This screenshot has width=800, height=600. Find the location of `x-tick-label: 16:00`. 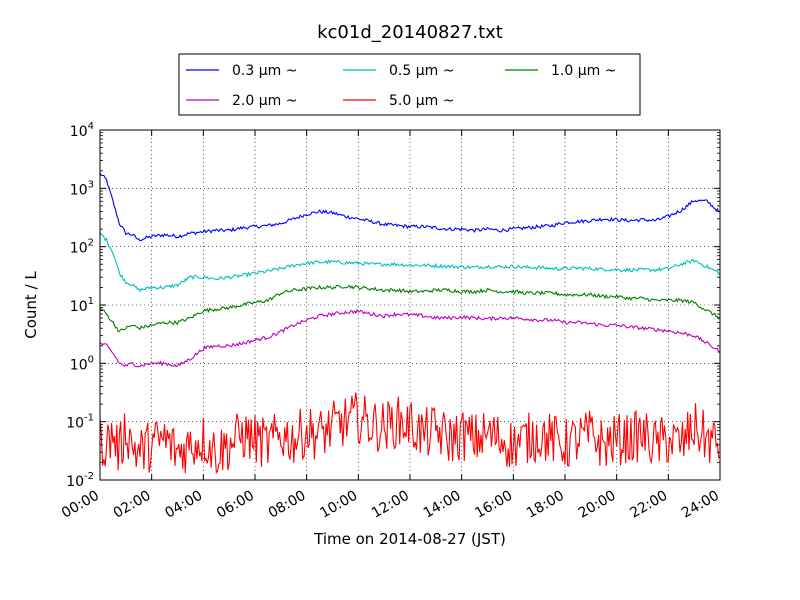

x-tick-label: 16:00 is located at coordinates (493, 505).